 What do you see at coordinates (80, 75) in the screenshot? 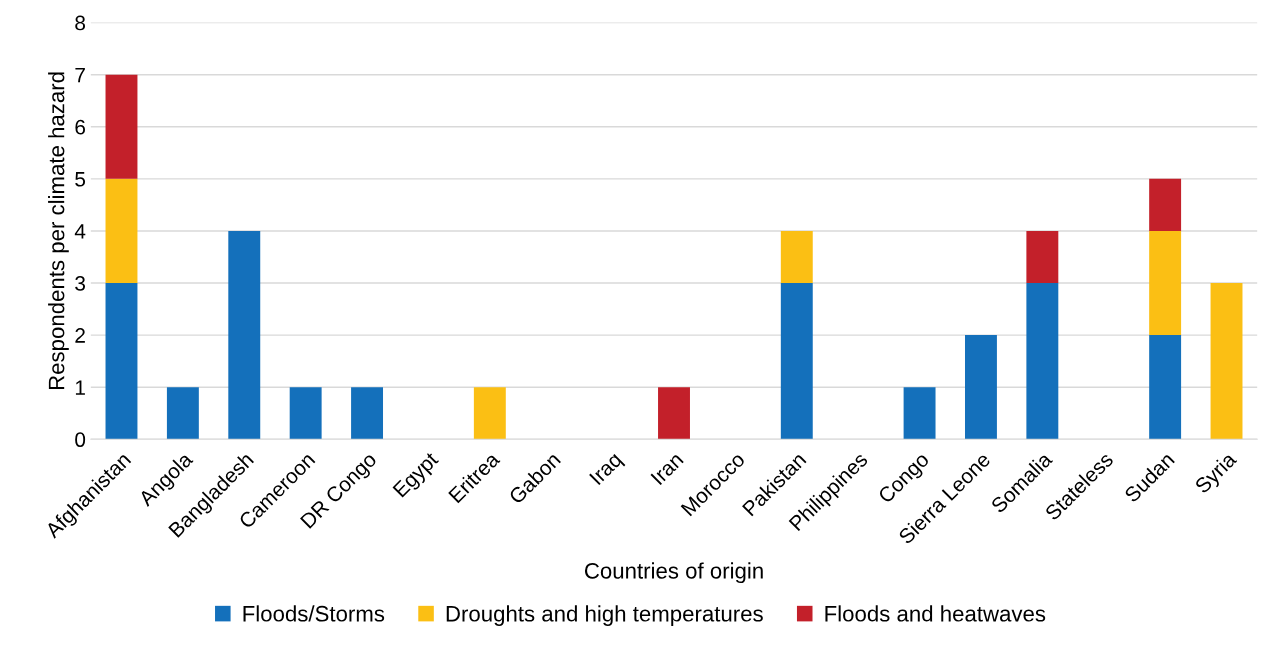
I see `y-tick-label: 7` at bounding box center [80, 75].